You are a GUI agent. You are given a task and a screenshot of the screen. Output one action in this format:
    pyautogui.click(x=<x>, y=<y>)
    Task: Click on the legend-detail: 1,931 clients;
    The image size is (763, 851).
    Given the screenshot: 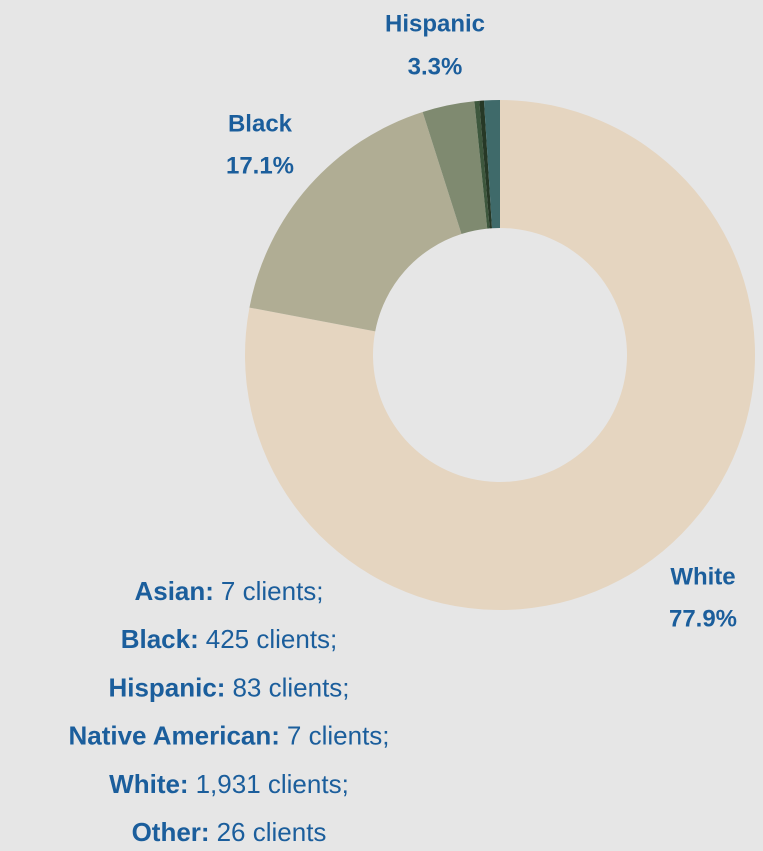 What is the action you would take?
    pyautogui.click(x=272, y=784)
    